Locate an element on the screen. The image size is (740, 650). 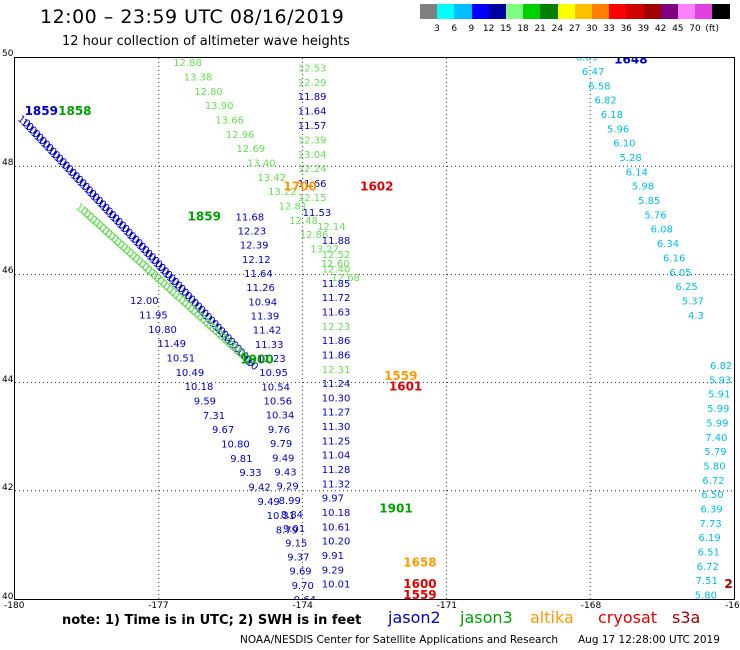
wave-height-label: 6.50 is located at coordinates (712, 495).